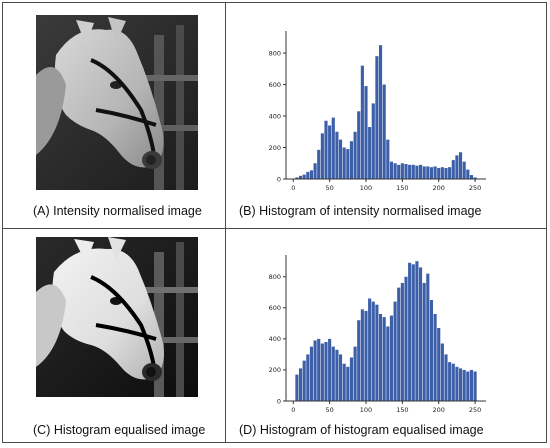 This screenshot has height=448, width=550. What do you see at coordinates (275, 277) in the screenshot?
I see `y-tick-label-d-4: 800` at bounding box center [275, 277].